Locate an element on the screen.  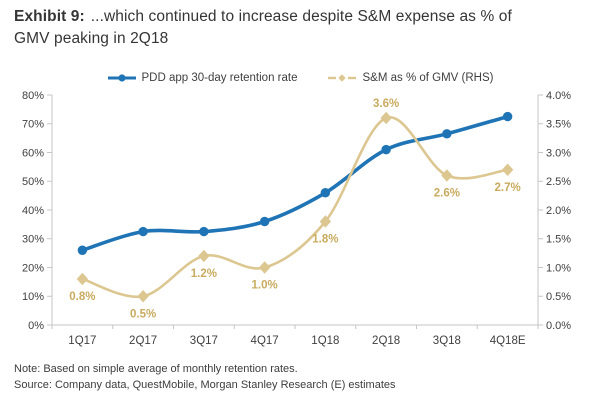
sm-gmv-data-label: 2.6% is located at coordinates (447, 194).